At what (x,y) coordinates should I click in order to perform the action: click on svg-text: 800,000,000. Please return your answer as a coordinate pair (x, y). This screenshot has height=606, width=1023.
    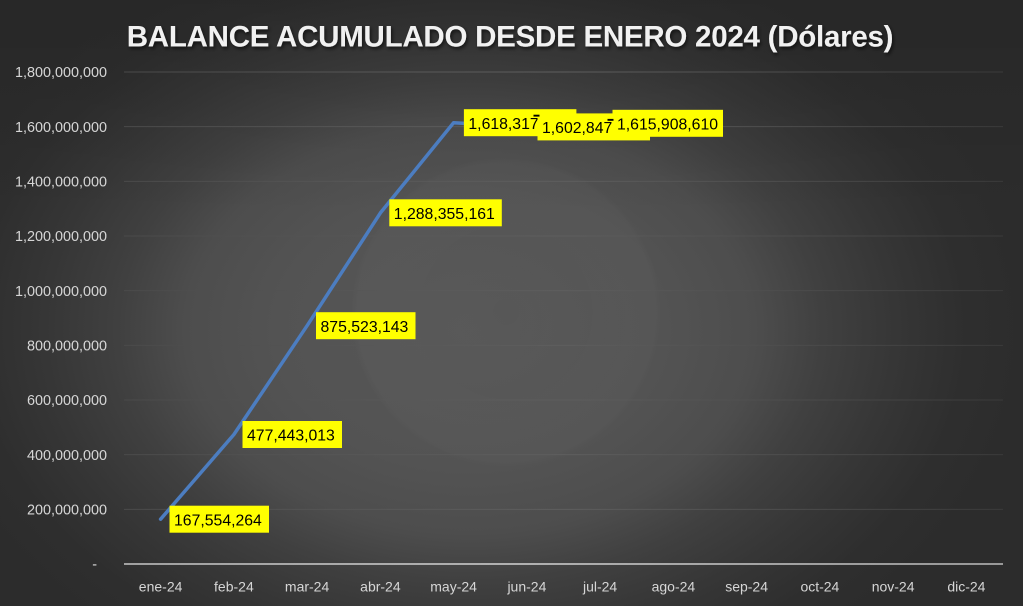
    Looking at the image, I should click on (67, 347).